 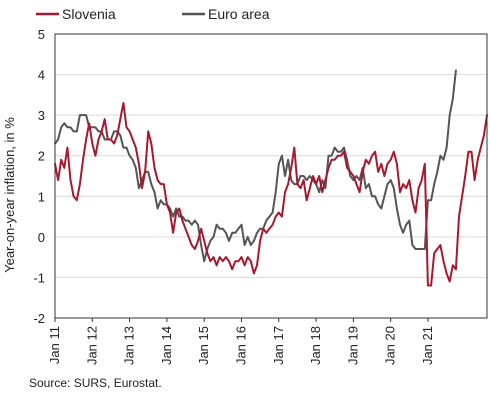 I want to click on x-tick-label: Jan 15, so click(x=203, y=345).